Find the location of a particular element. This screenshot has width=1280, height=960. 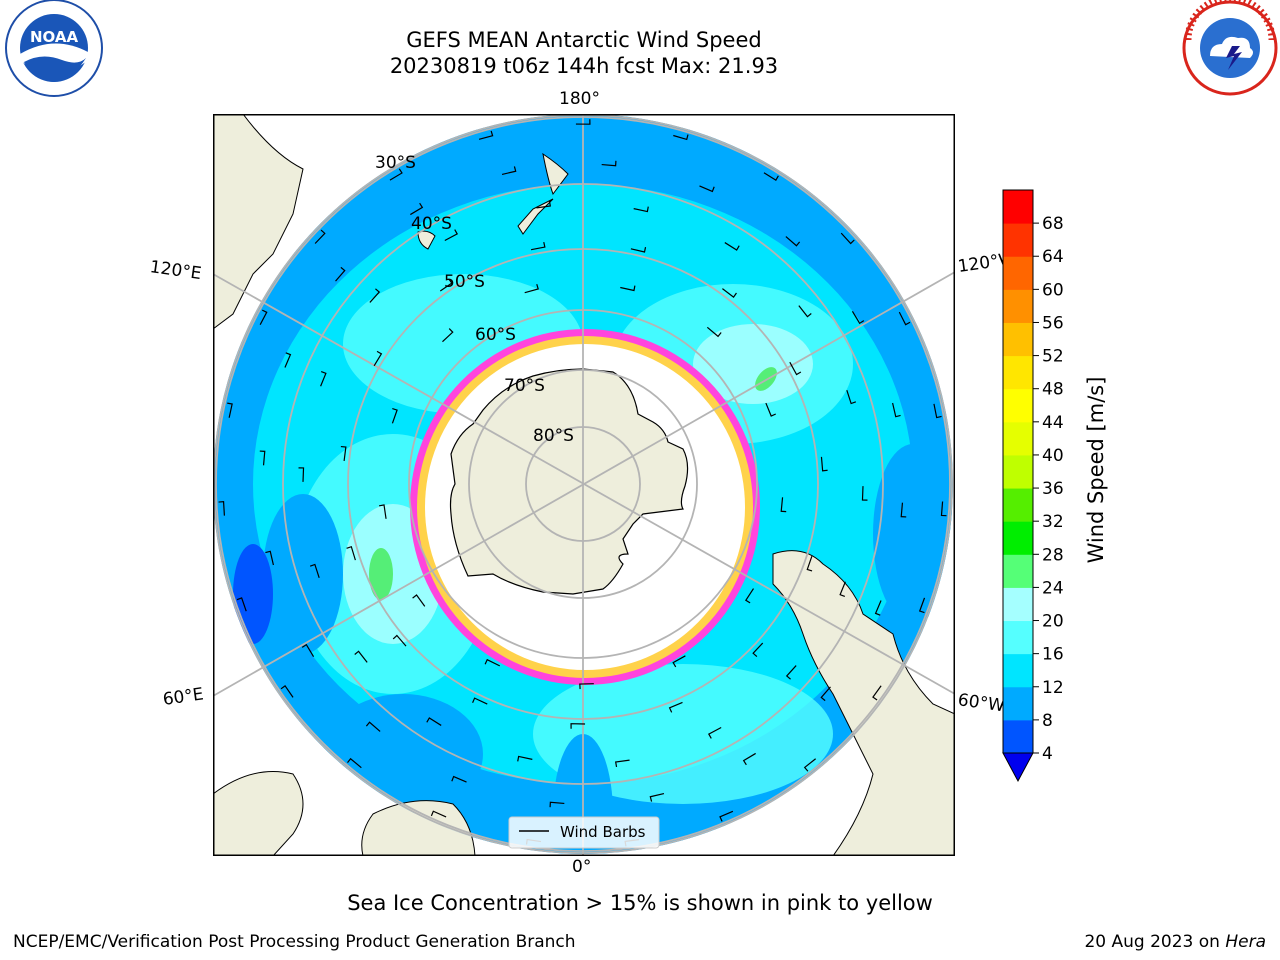

colorbar-tick-label: 36 is located at coordinates (1053, 489).